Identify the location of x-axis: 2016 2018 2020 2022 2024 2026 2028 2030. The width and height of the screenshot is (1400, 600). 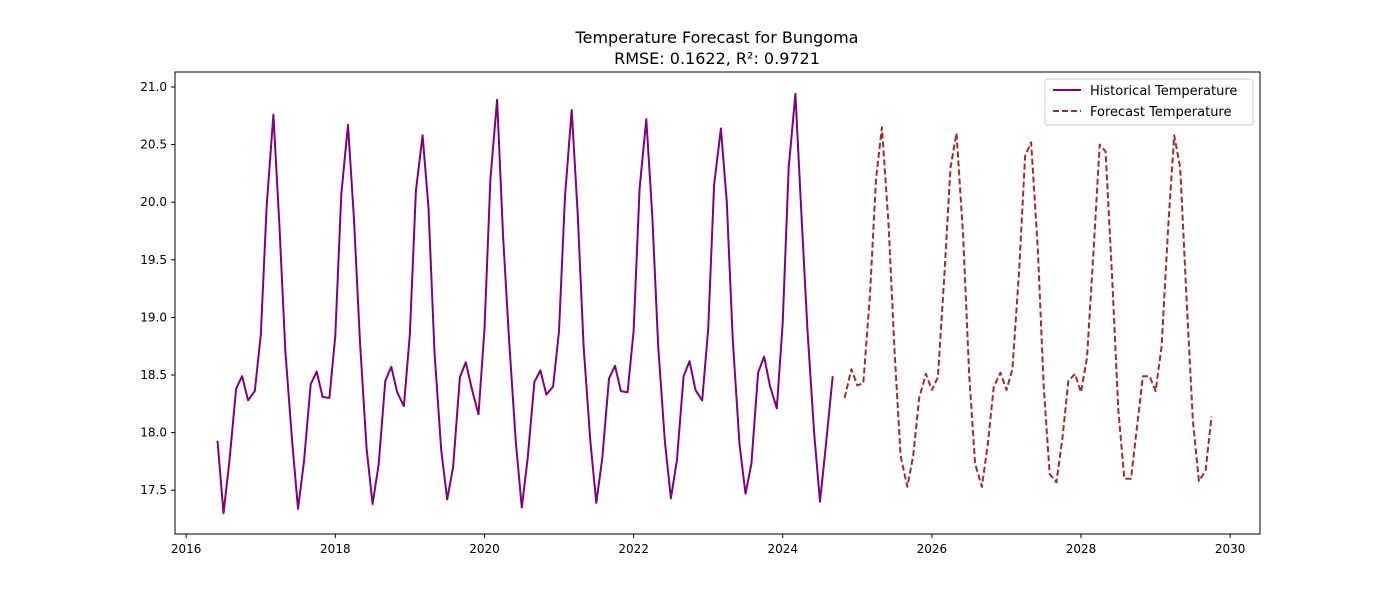
(708, 545).